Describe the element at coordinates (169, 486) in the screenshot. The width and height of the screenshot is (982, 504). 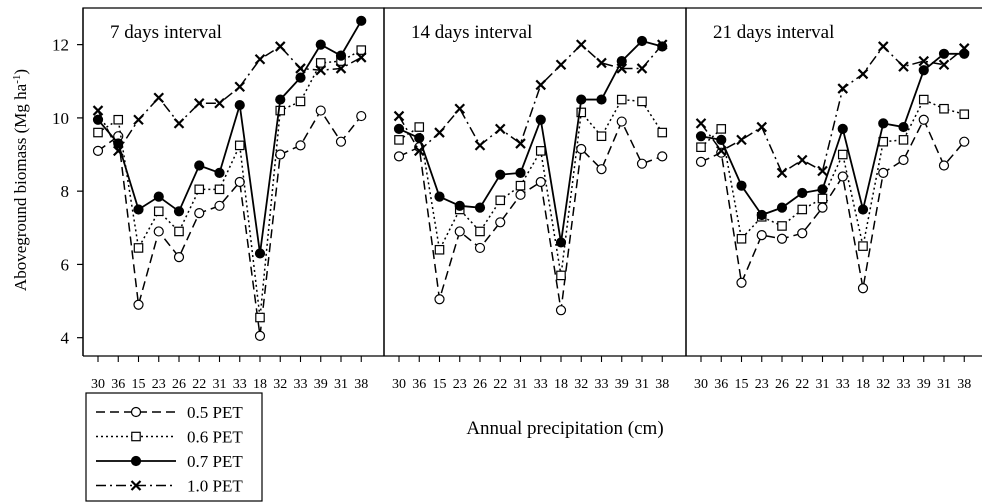
I see `legend-item: 1.0 PET` at that location.